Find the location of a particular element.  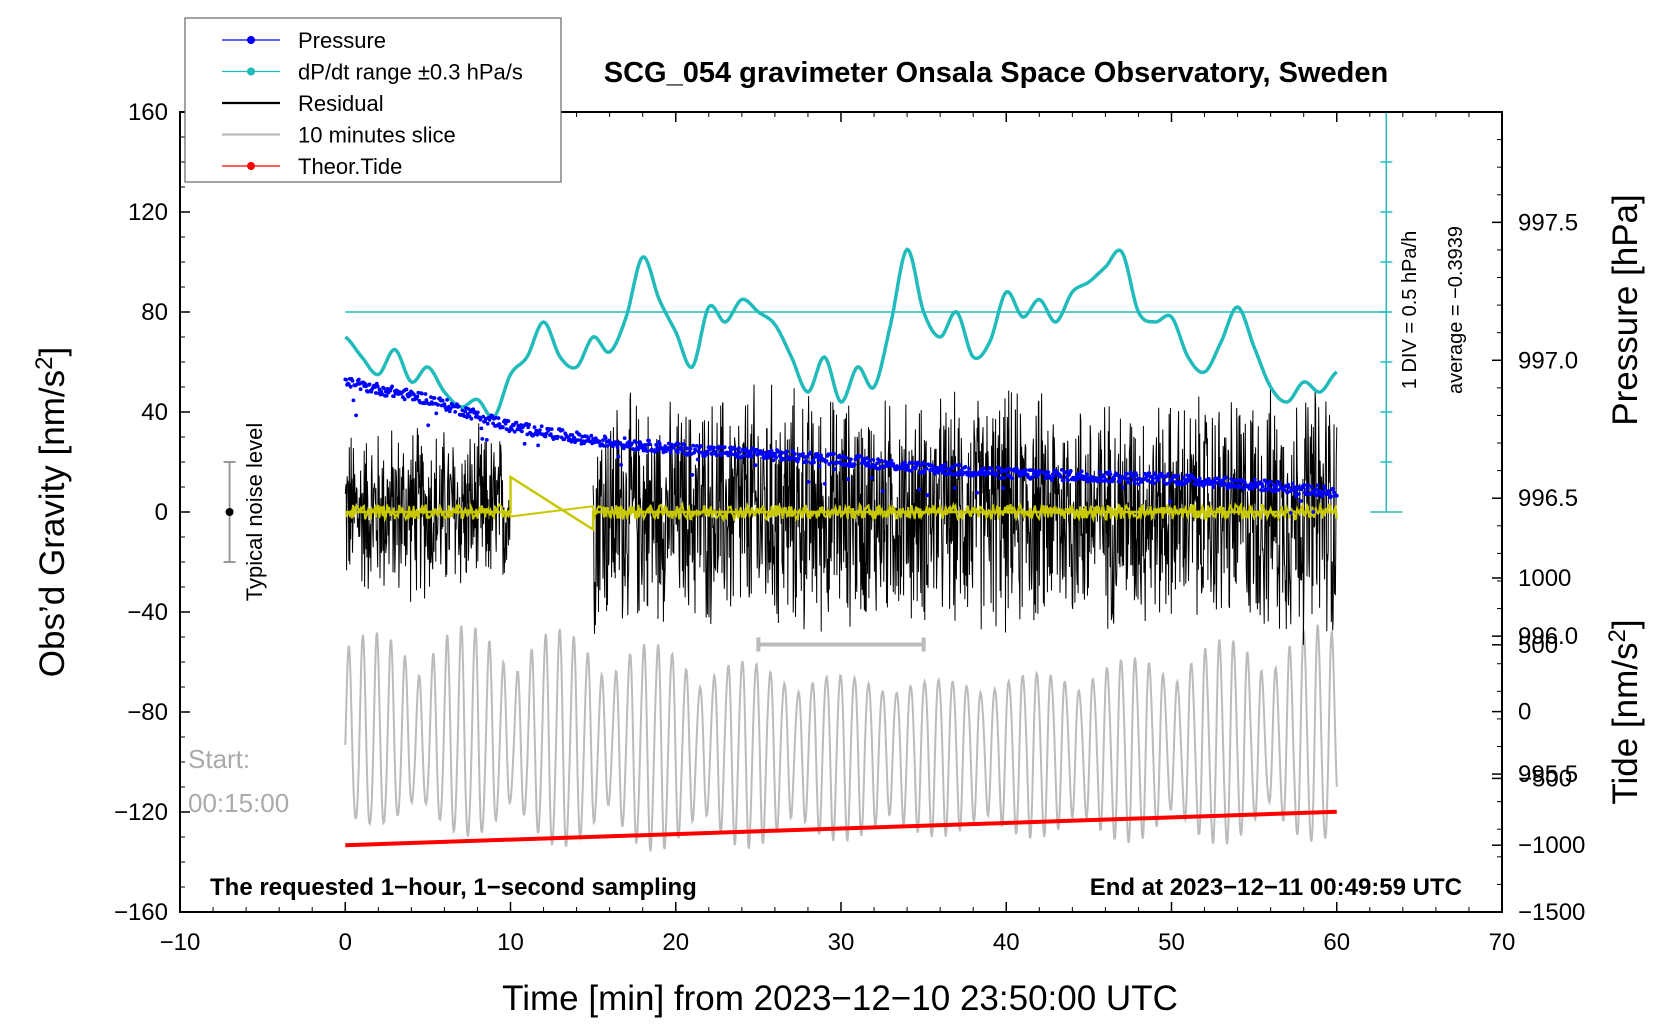

y-axis-label-left-end: ] is located at coordinates (52, 352).